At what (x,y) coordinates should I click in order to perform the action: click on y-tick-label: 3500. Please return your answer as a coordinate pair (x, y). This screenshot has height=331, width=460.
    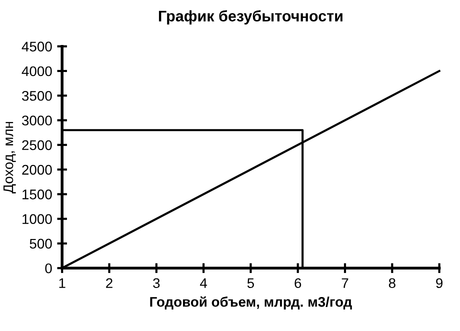
    Looking at the image, I should click on (37, 95).